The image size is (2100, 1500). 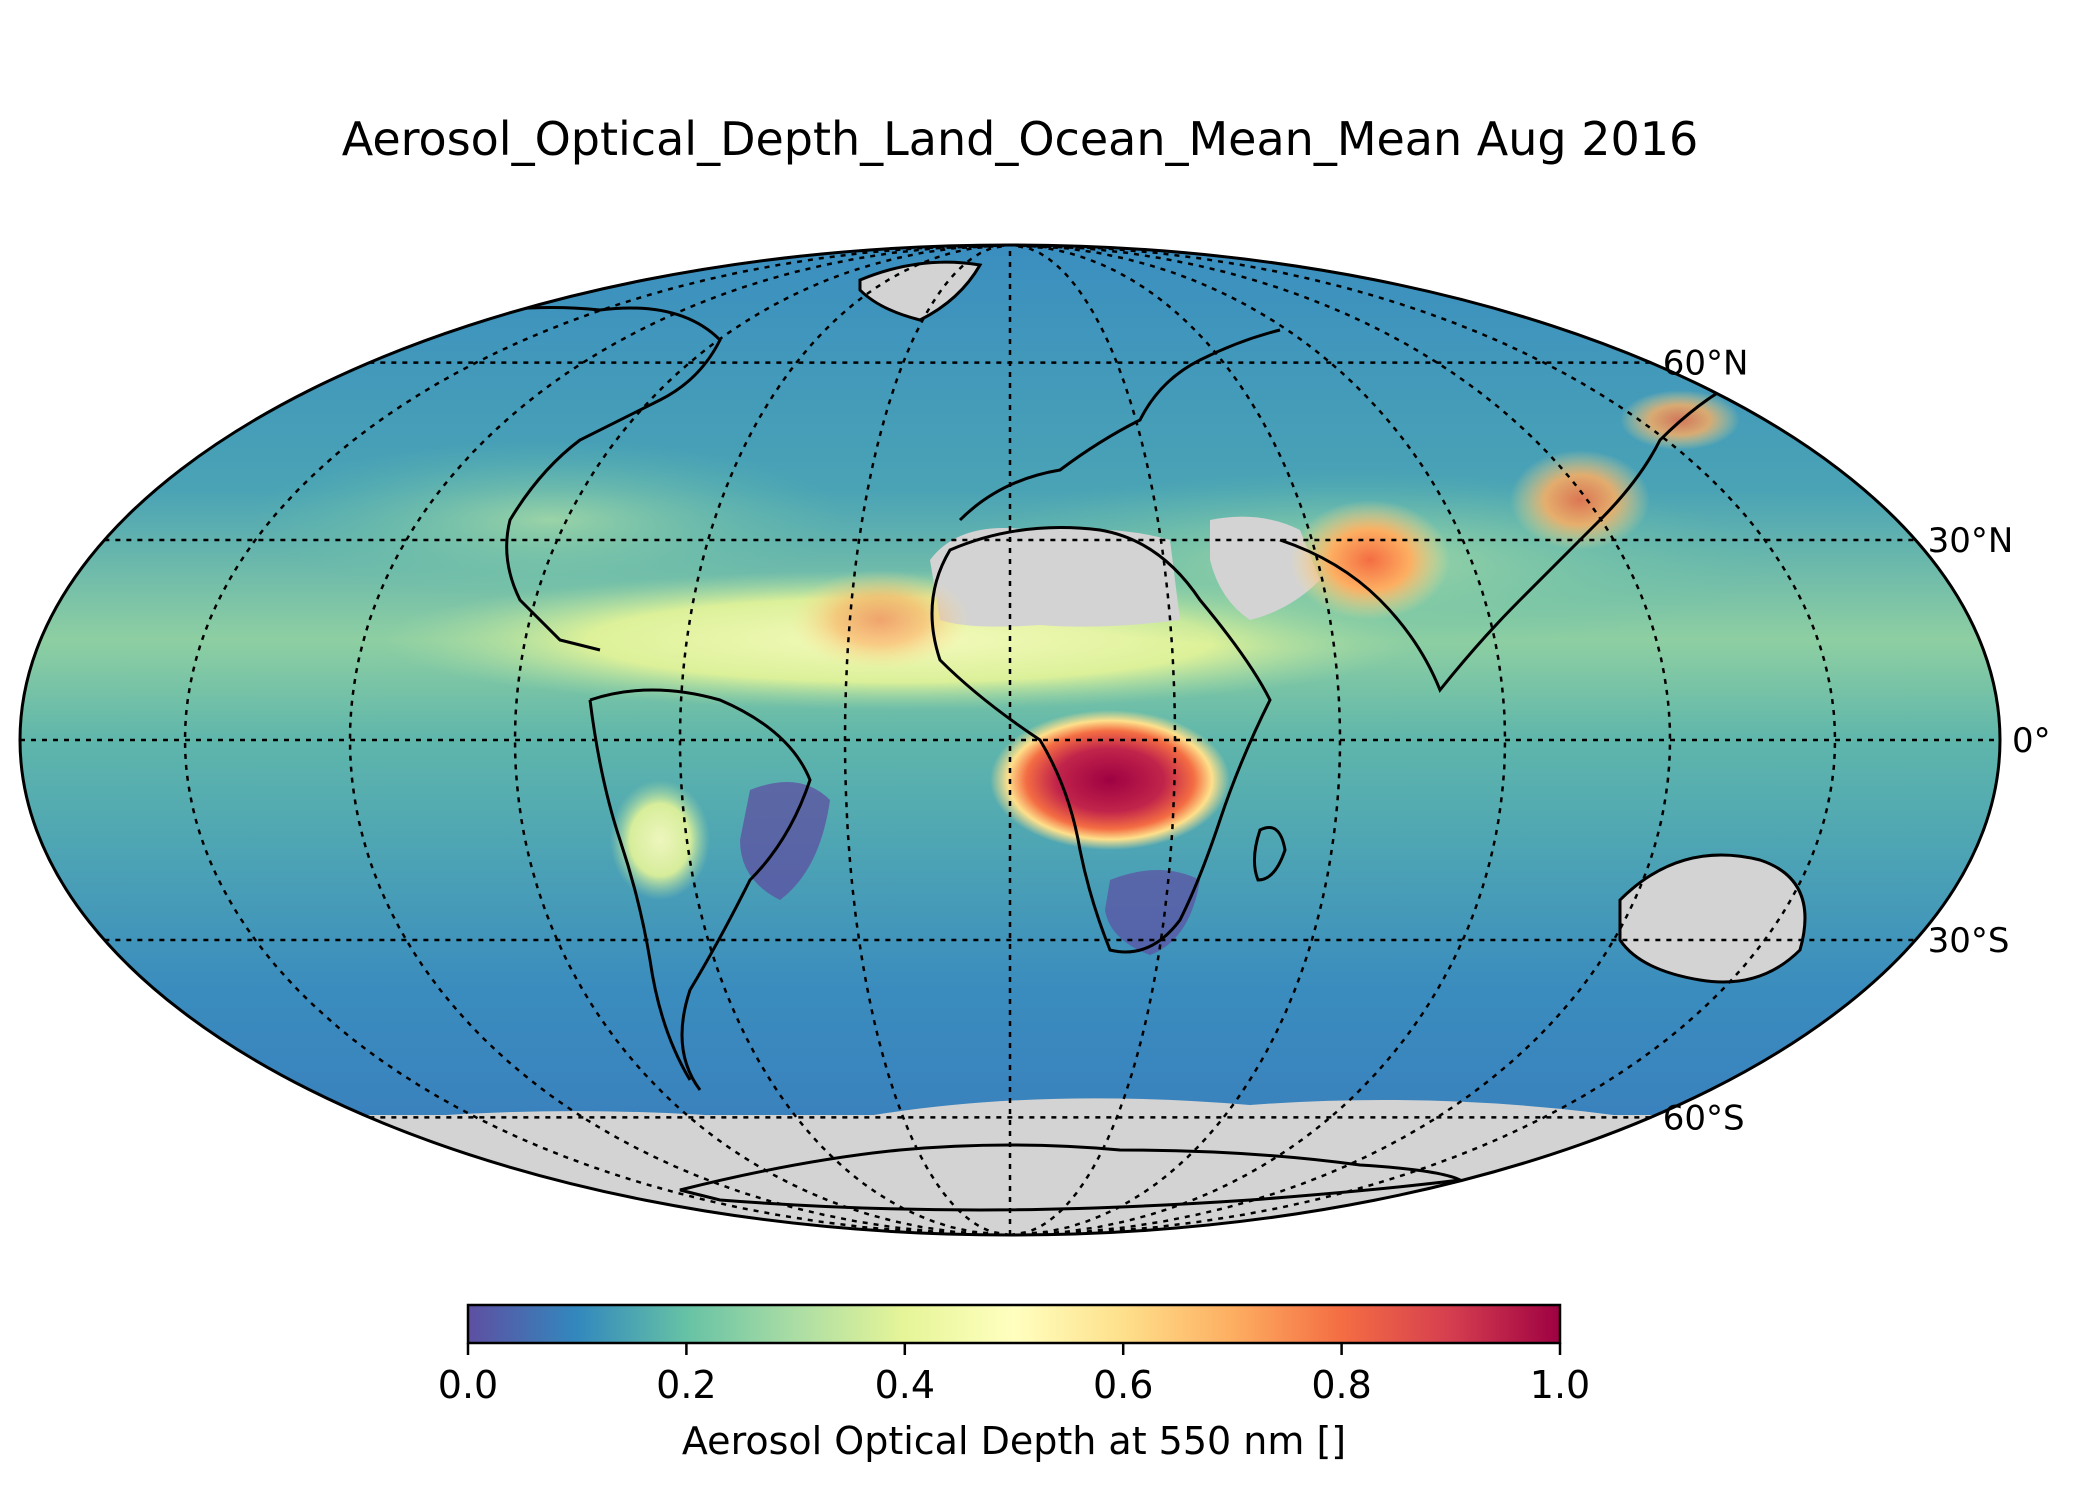 I want to click on coast-africa, so click(x=1101, y=740).